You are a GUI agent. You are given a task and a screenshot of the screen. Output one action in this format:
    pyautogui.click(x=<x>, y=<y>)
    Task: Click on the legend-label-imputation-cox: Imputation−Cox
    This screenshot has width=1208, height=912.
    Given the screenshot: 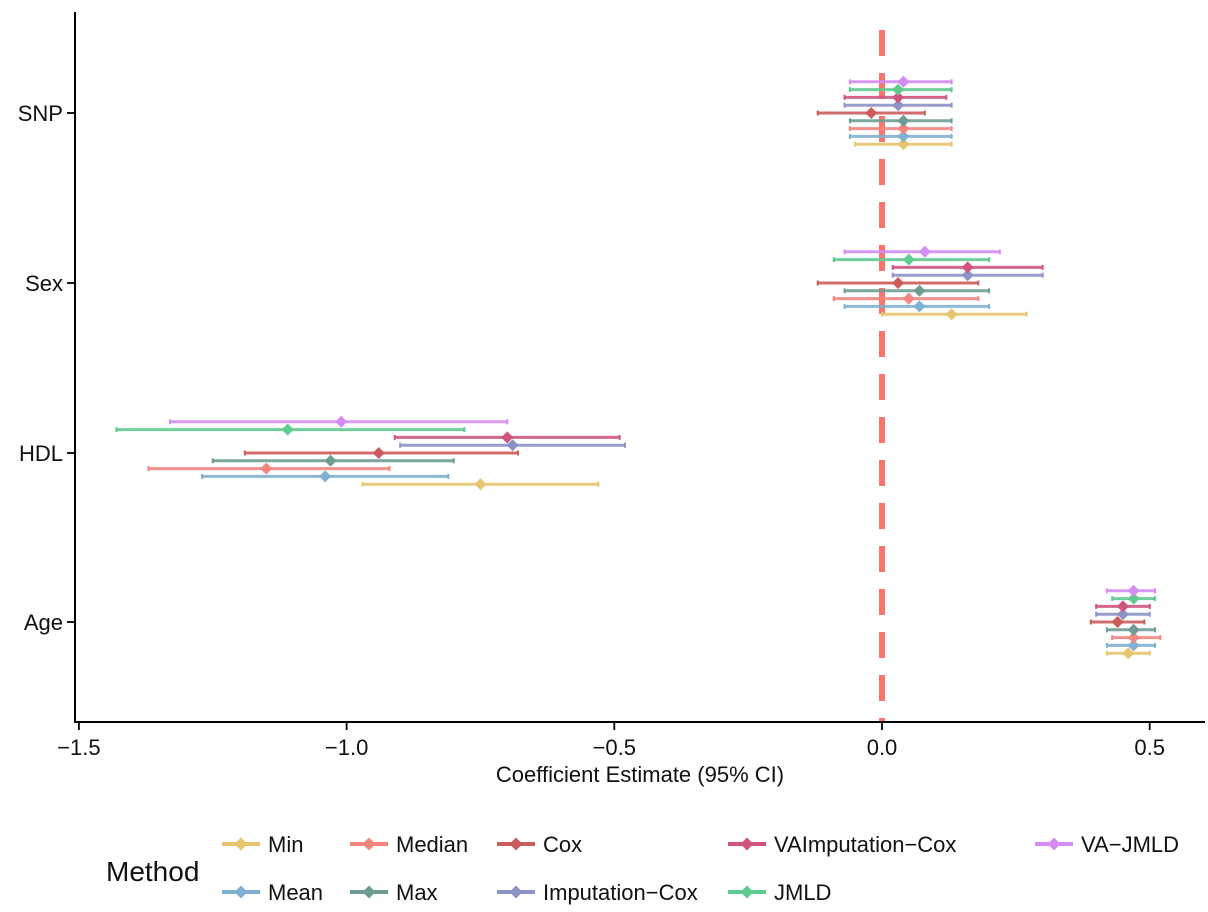 What is the action you would take?
    pyautogui.click(x=620, y=892)
    